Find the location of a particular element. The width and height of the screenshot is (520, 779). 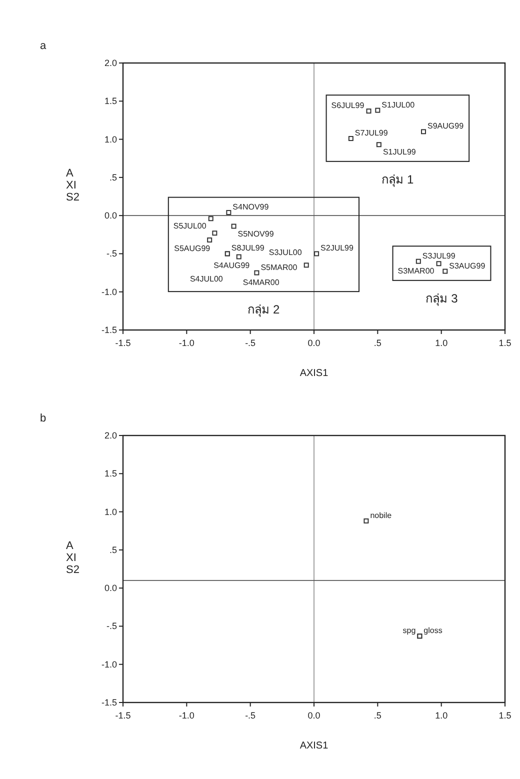

annotation: กลุ่ม 3 is located at coordinates (442, 298).